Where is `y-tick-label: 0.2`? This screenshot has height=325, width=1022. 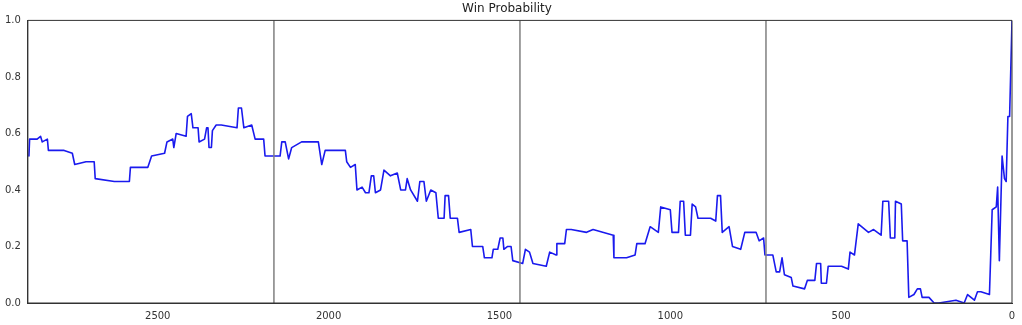 y-tick-label: 0.2 is located at coordinates (13, 246).